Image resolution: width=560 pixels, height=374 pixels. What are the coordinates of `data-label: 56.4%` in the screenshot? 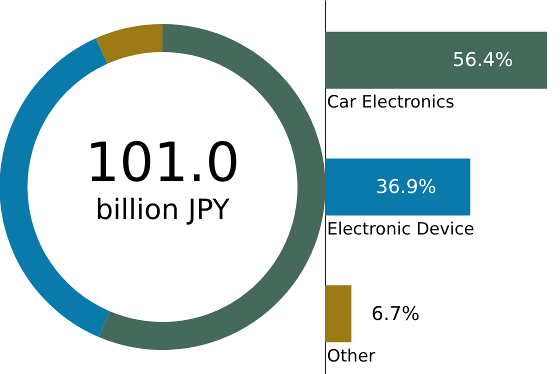 It's located at (482, 60).